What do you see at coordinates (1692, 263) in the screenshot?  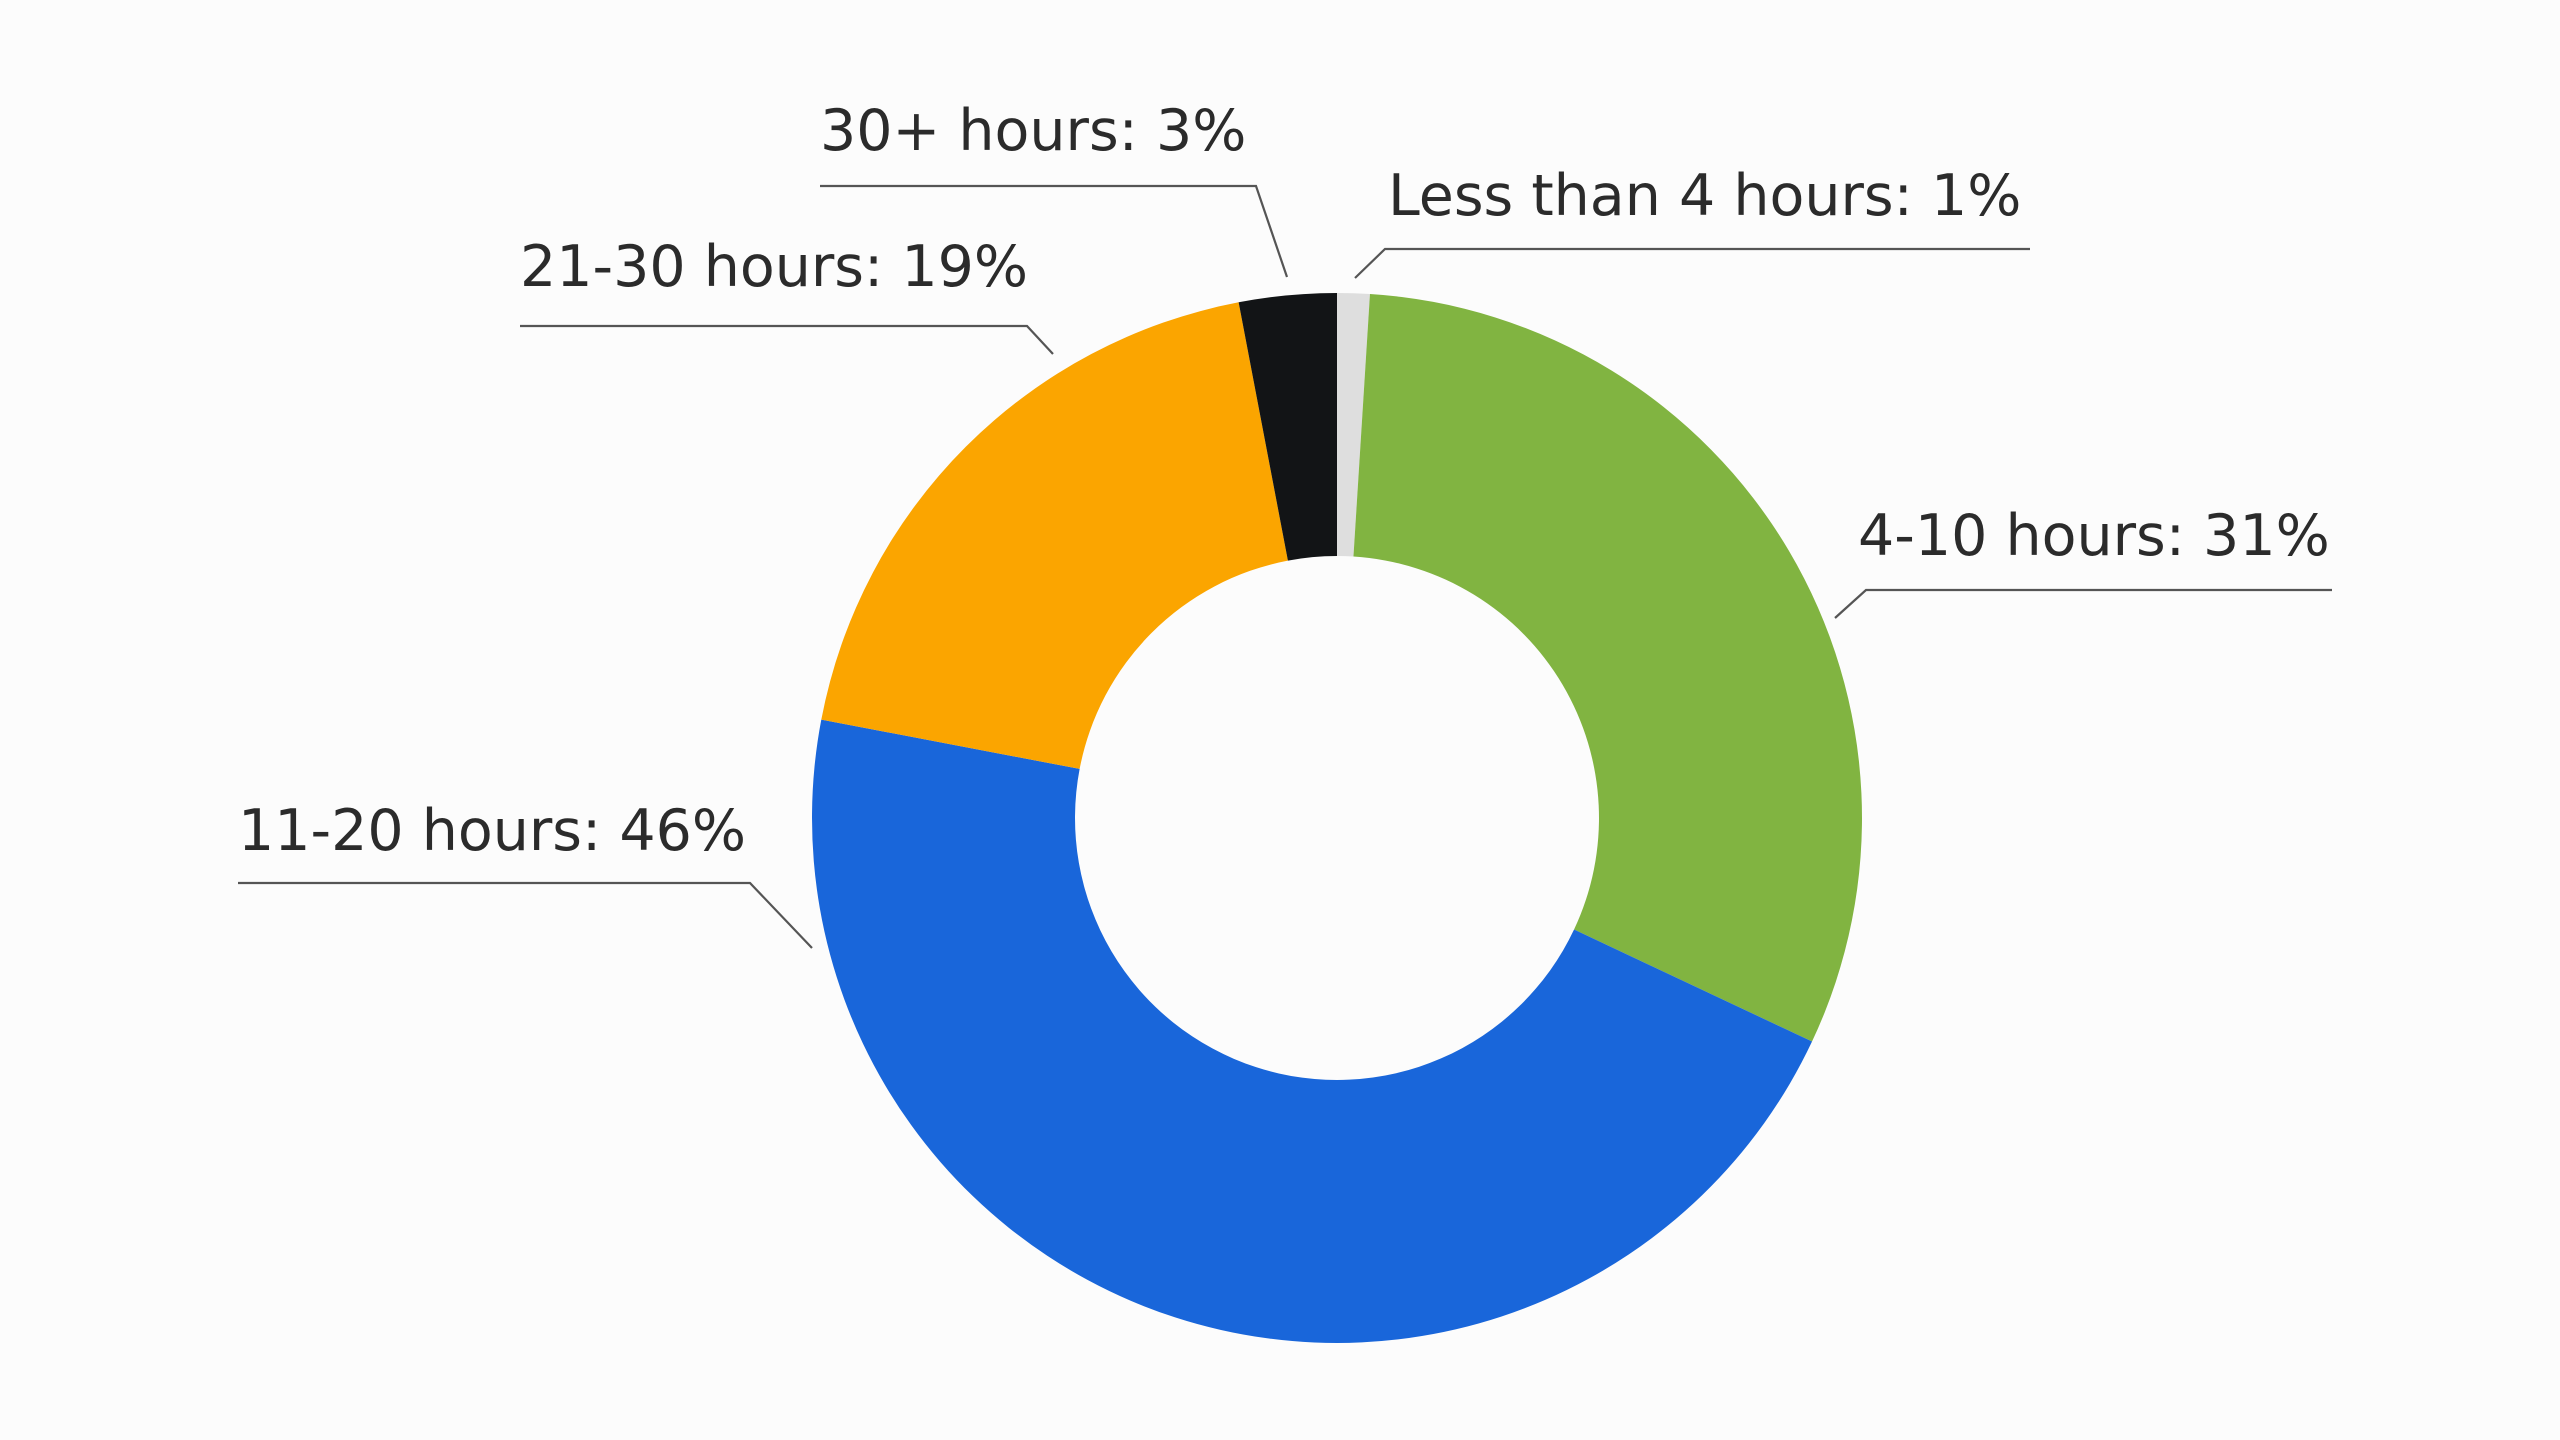 I see `leader-line-less-than-4-hours` at bounding box center [1692, 263].